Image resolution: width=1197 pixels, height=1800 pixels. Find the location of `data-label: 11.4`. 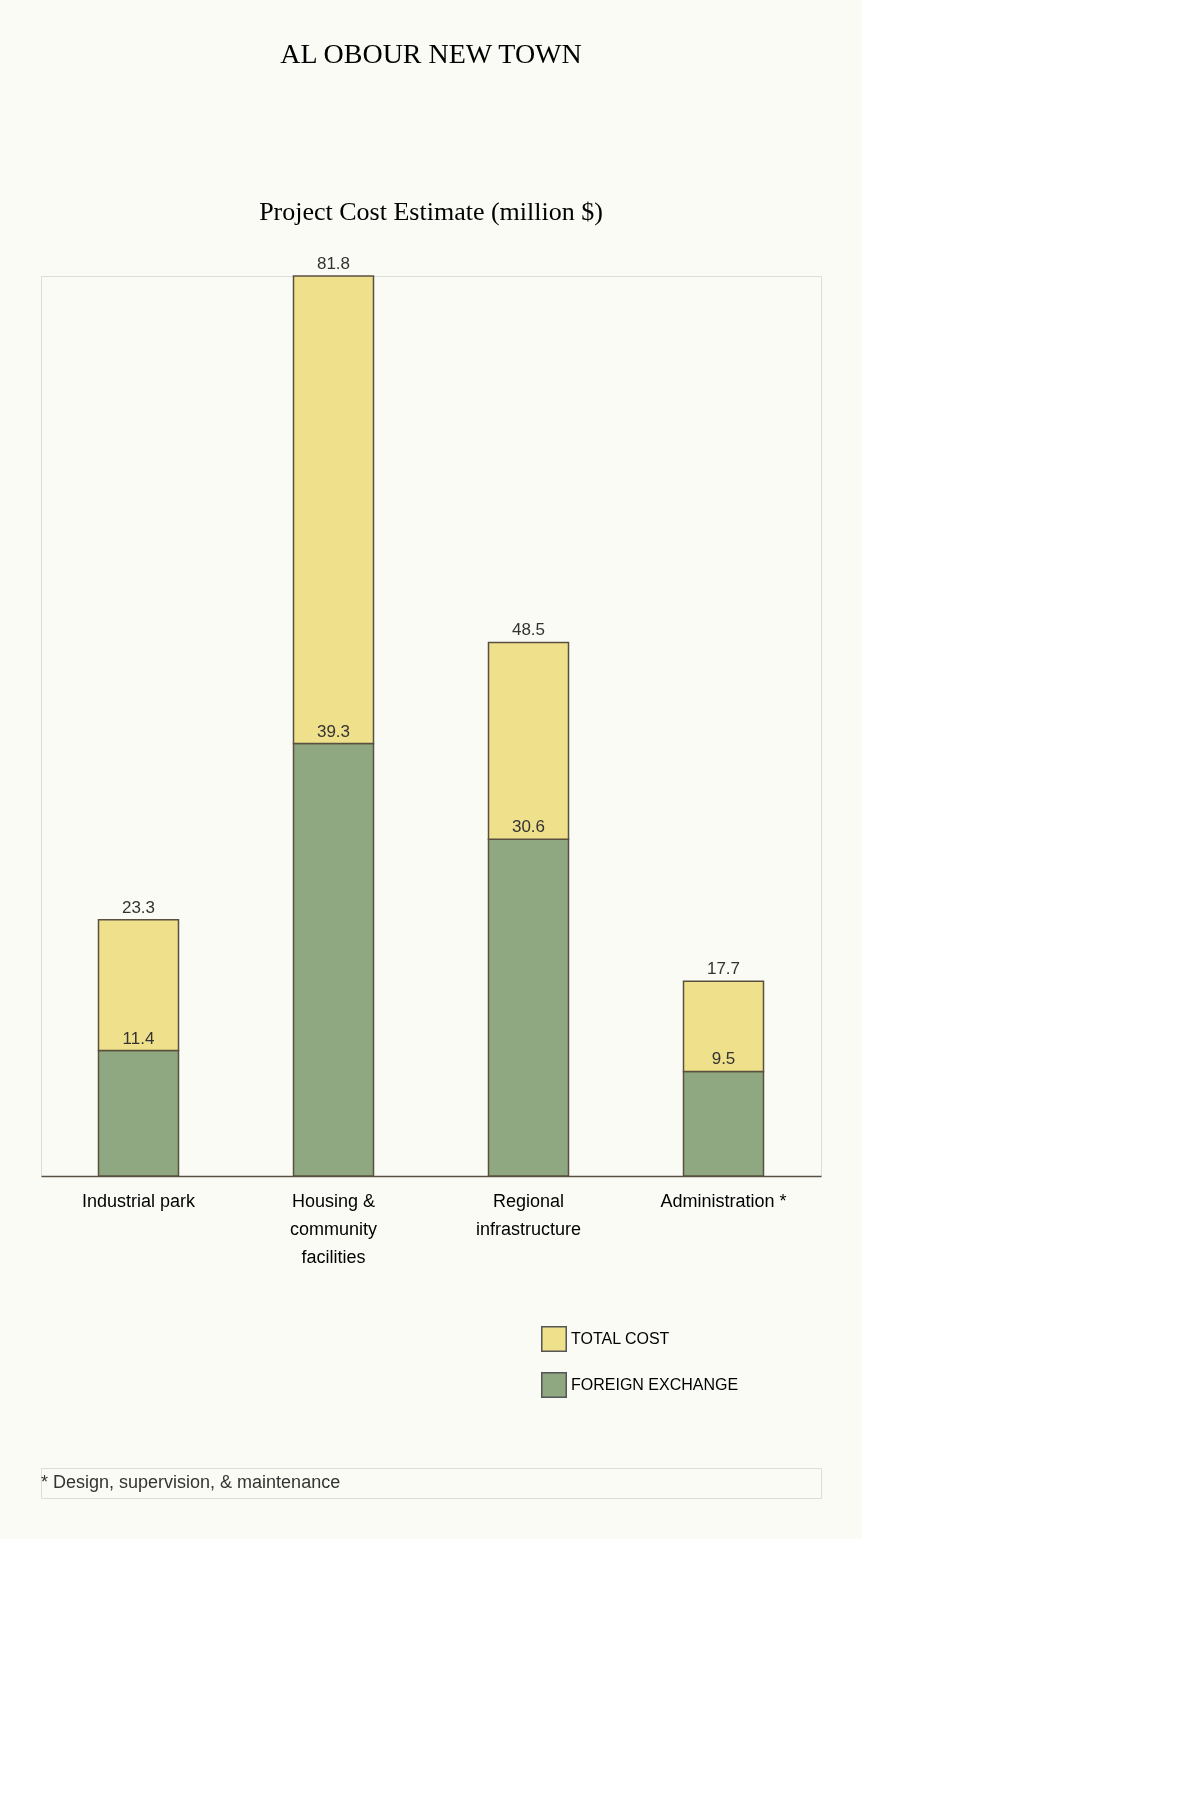

data-label: 11.4 is located at coordinates (138, 1038).